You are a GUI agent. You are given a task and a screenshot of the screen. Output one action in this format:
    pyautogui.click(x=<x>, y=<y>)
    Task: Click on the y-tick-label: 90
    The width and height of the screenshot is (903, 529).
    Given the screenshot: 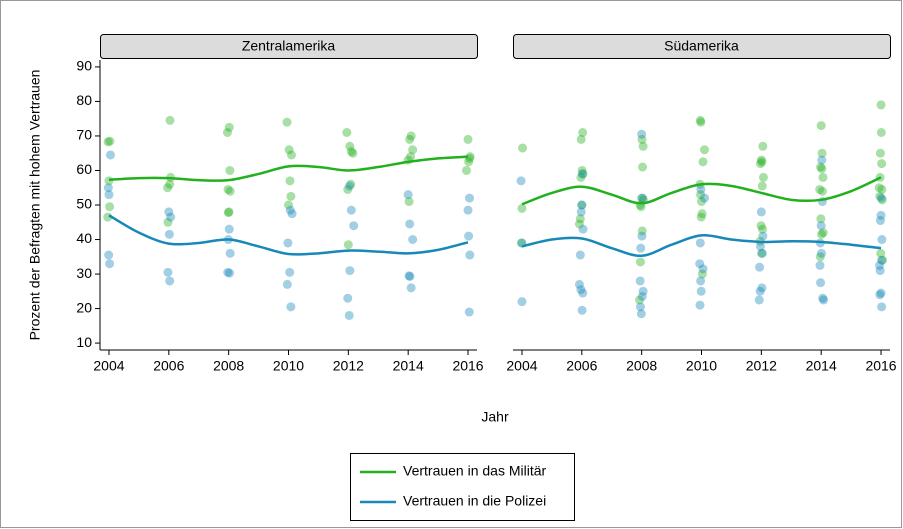 What is the action you would take?
    pyautogui.click(x=84, y=66)
    